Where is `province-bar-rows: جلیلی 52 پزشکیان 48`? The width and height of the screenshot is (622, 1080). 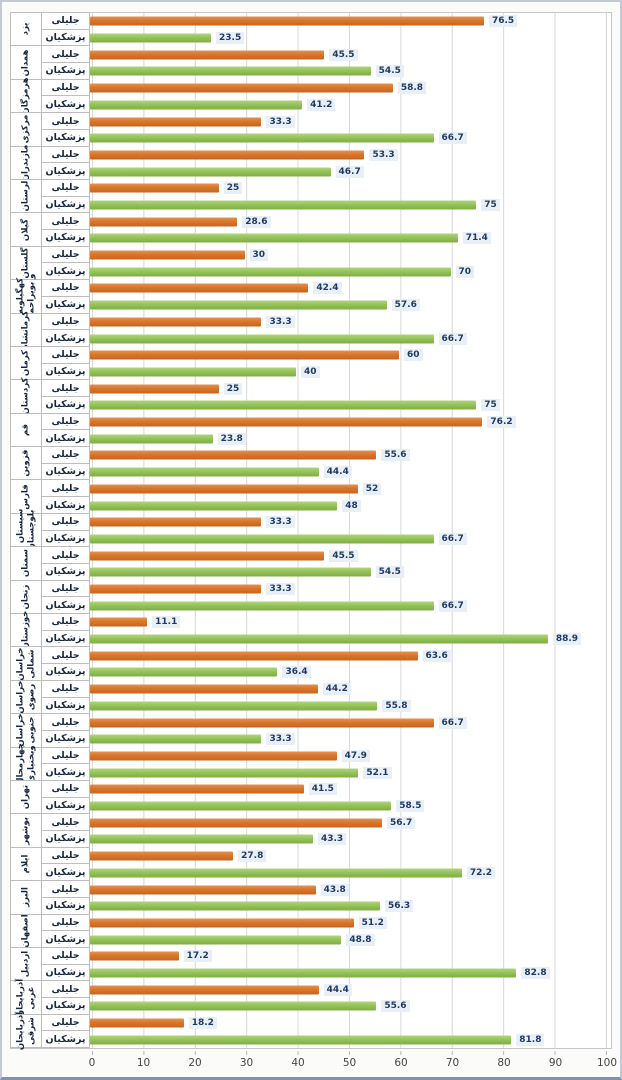 province-bar-rows: جلیلی 52 پزشکیان 48 is located at coordinates (326, 496).